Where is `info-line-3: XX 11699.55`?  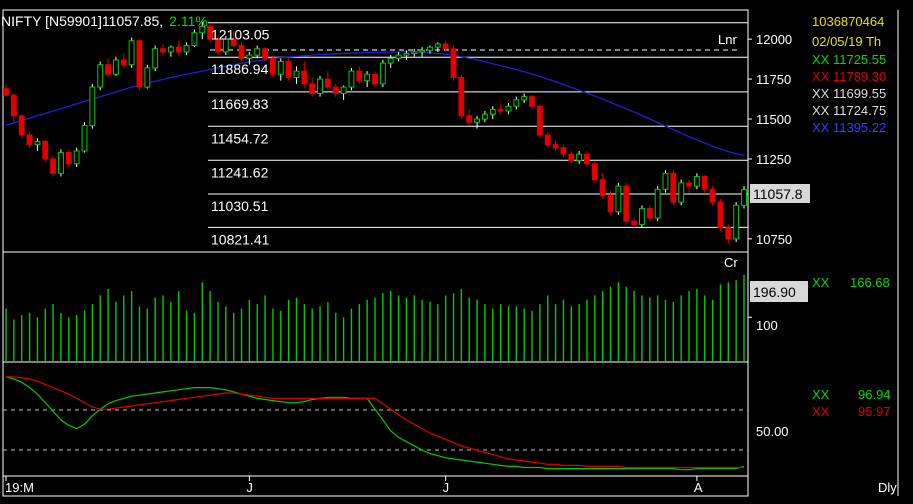 info-line-3: XX 11699.55 is located at coordinates (849, 93).